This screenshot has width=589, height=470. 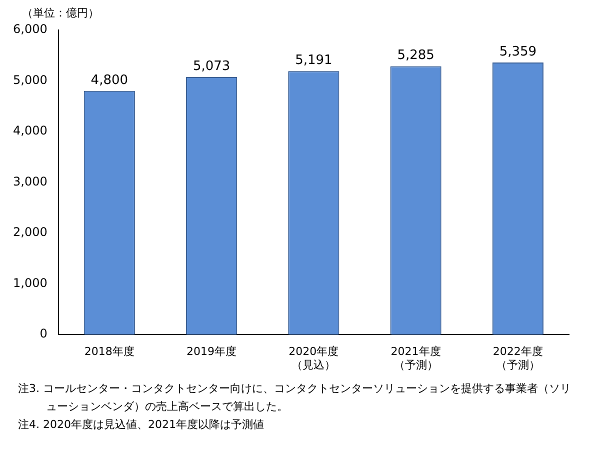 I want to click on y-tick-label: 6,000, so click(x=30, y=29).